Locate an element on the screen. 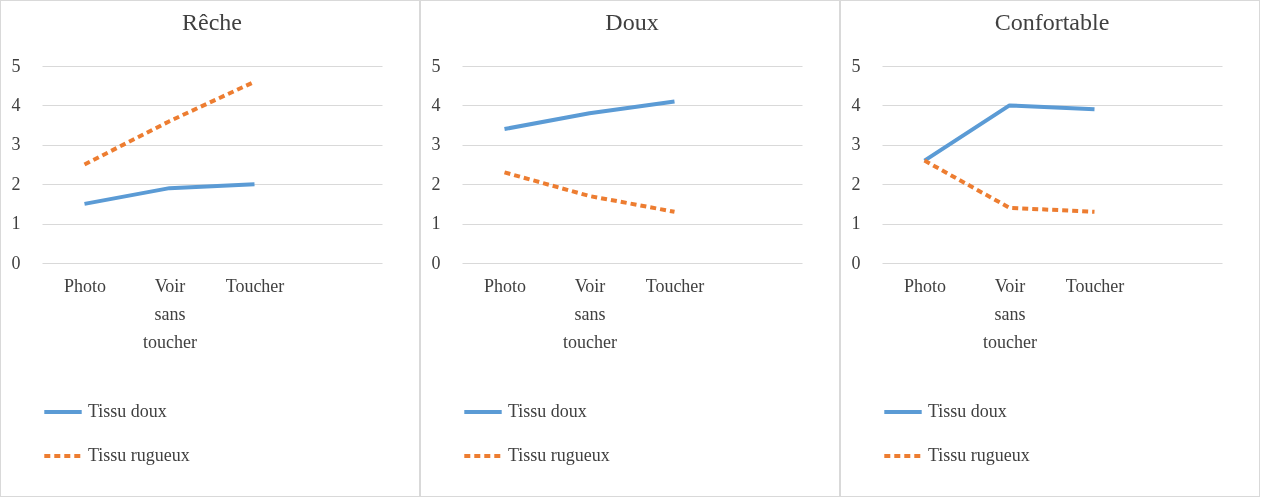 This screenshot has width=1274, height=499. chart-title: Doux is located at coordinates (632, 22).